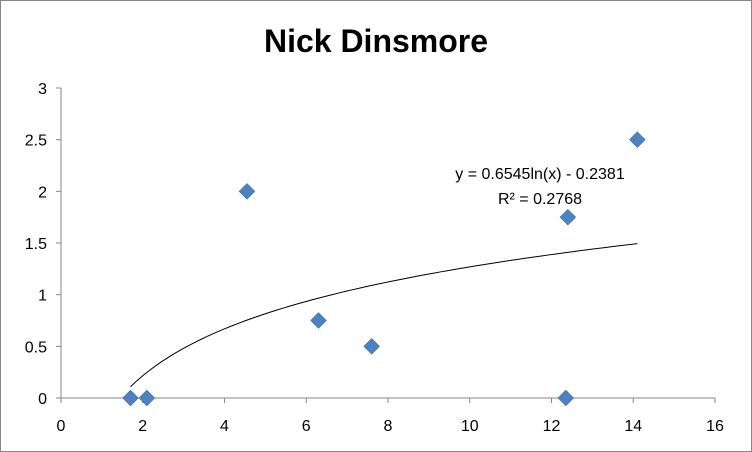 The image size is (752, 452). I want to click on y-tick-label: 2.5, so click(36, 141).